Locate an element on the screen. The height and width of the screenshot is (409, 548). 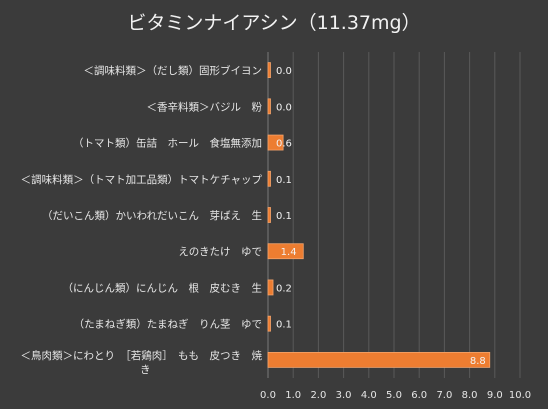
y-category-label: ＜鳥肉類＞にわとり ［若鶏肉］ もも 皮つき 焼き is located at coordinates (142, 362).